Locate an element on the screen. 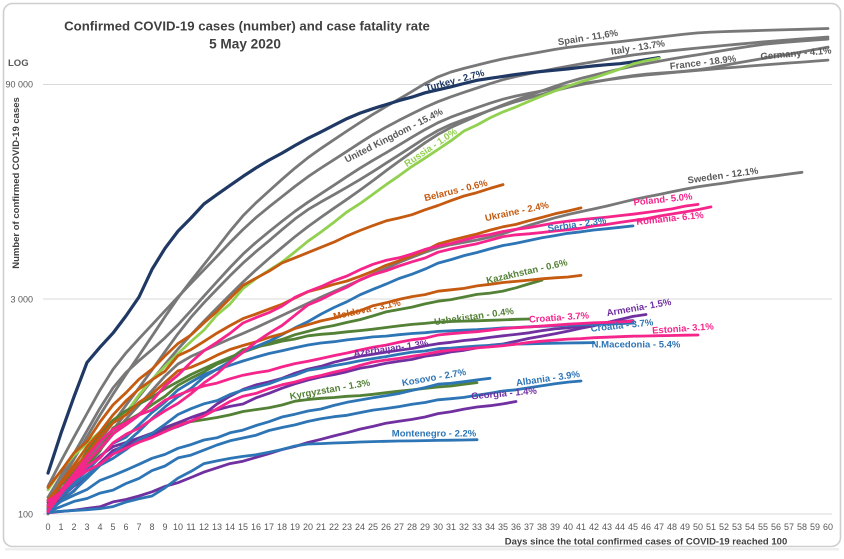  svg-text: 58 is located at coordinates (802, 527).